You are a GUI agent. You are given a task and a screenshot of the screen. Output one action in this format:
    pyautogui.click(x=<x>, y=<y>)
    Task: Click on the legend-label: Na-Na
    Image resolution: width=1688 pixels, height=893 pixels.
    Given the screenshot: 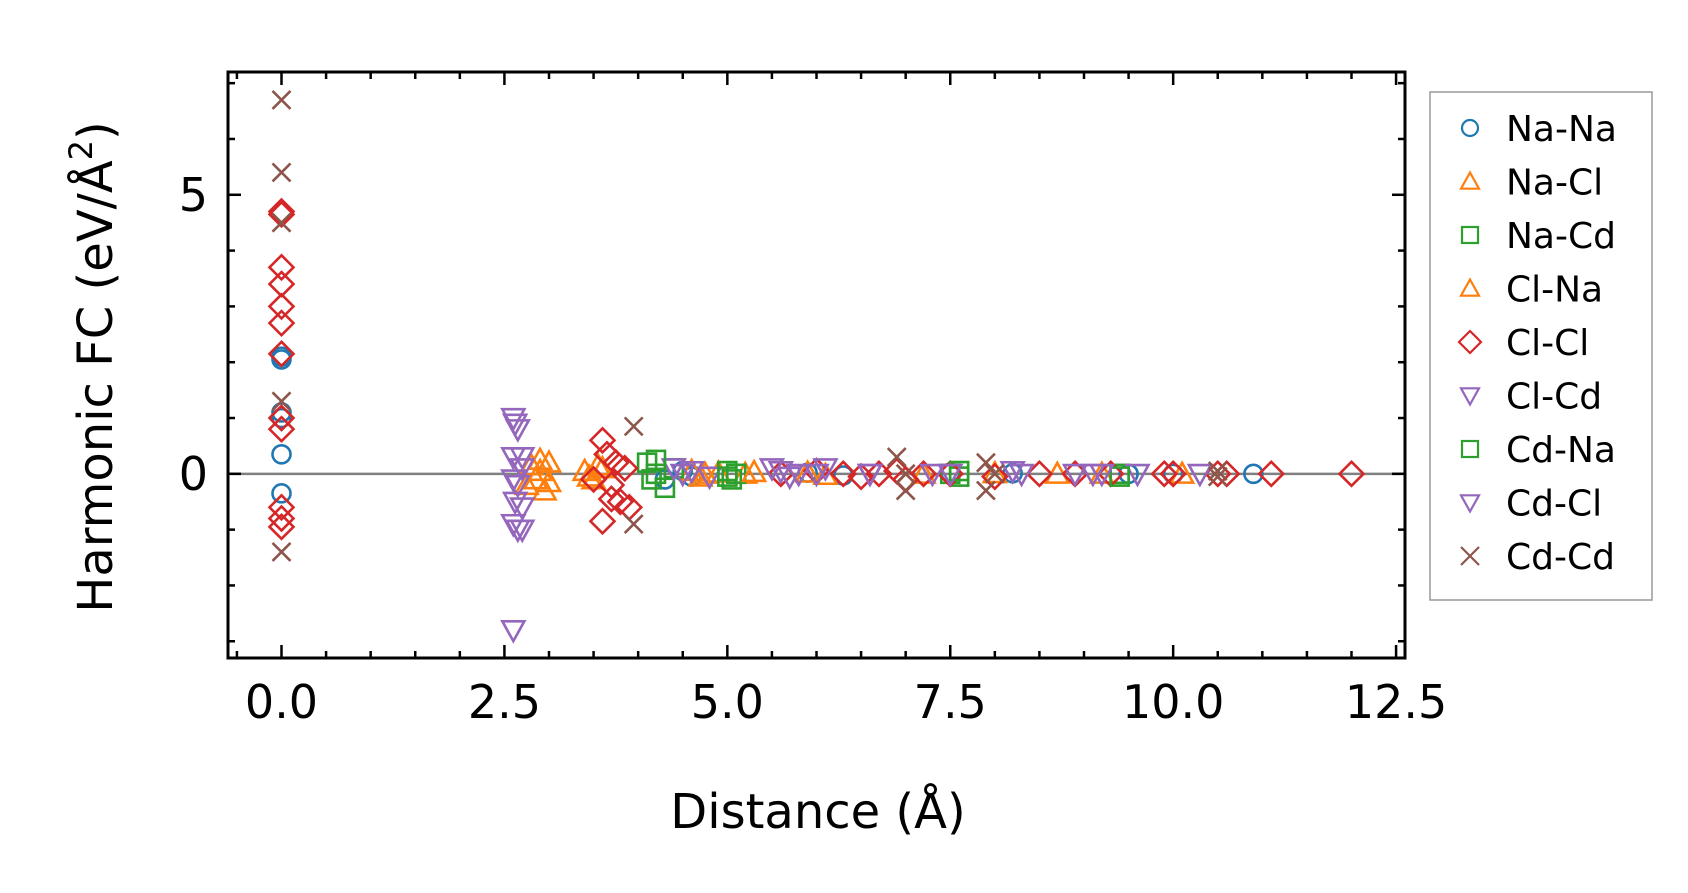 What is the action you would take?
    pyautogui.click(x=1561, y=129)
    